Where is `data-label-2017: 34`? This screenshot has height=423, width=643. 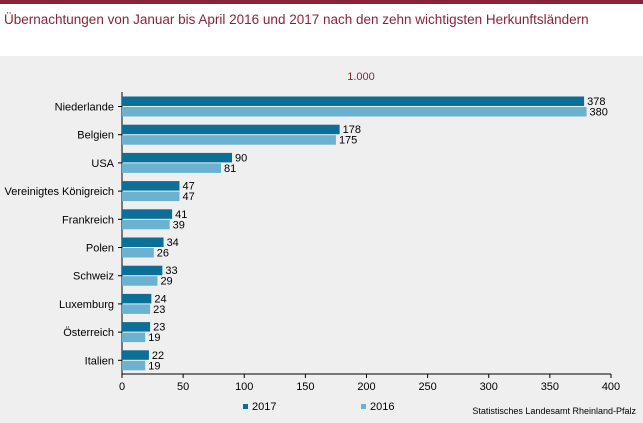
data-label-2017: 34 is located at coordinates (173, 243).